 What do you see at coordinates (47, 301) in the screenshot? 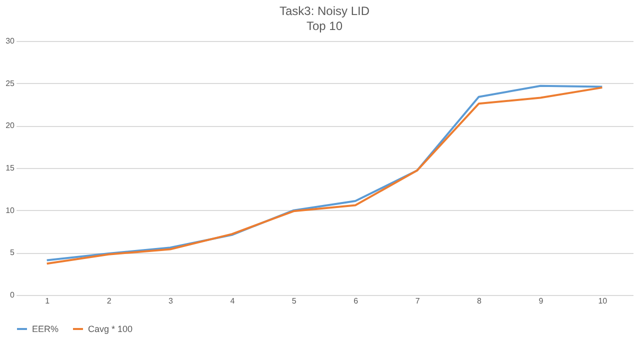
I see `x-tick-label: 1` at bounding box center [47, 301].